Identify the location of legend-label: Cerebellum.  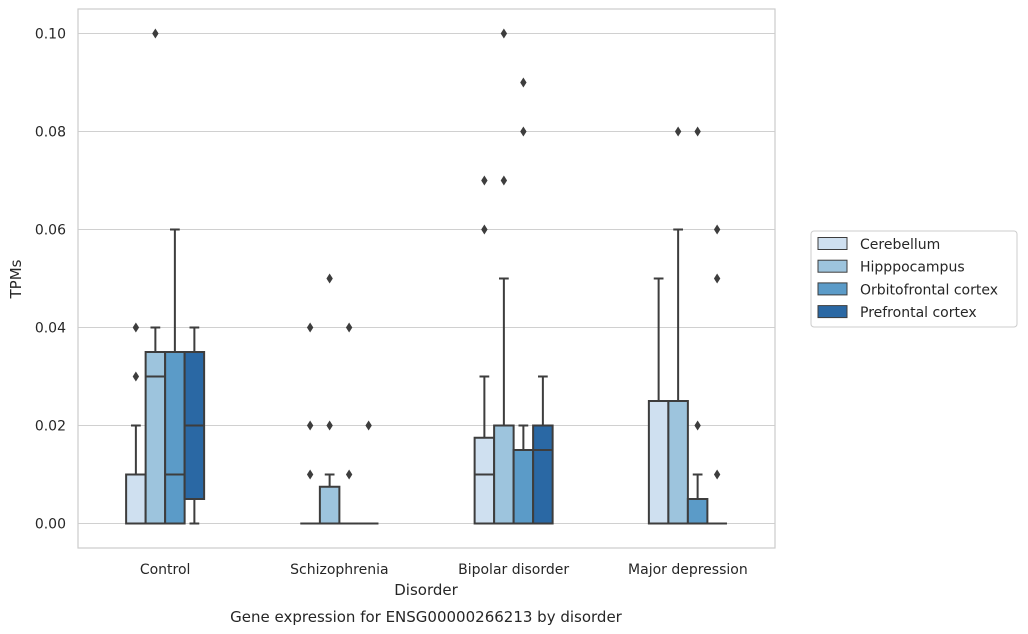
(900, 245).